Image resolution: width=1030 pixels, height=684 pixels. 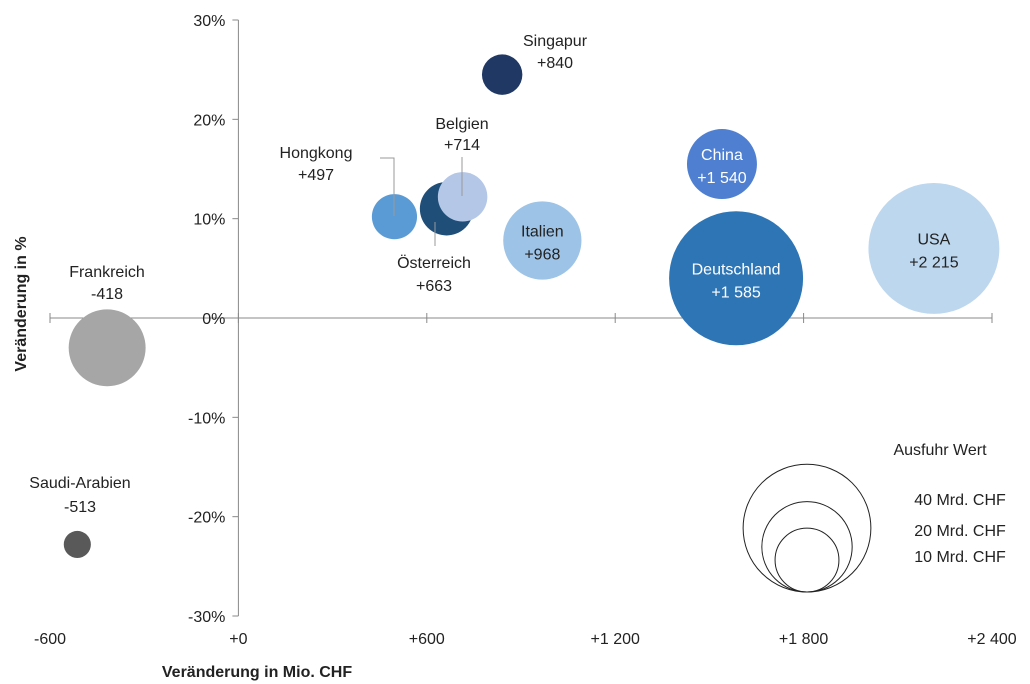 What do you see at coordinates (434, 286) in the screenshot?
I see `bubble-value--sterreich: +663` at bounding box center [434, 286].